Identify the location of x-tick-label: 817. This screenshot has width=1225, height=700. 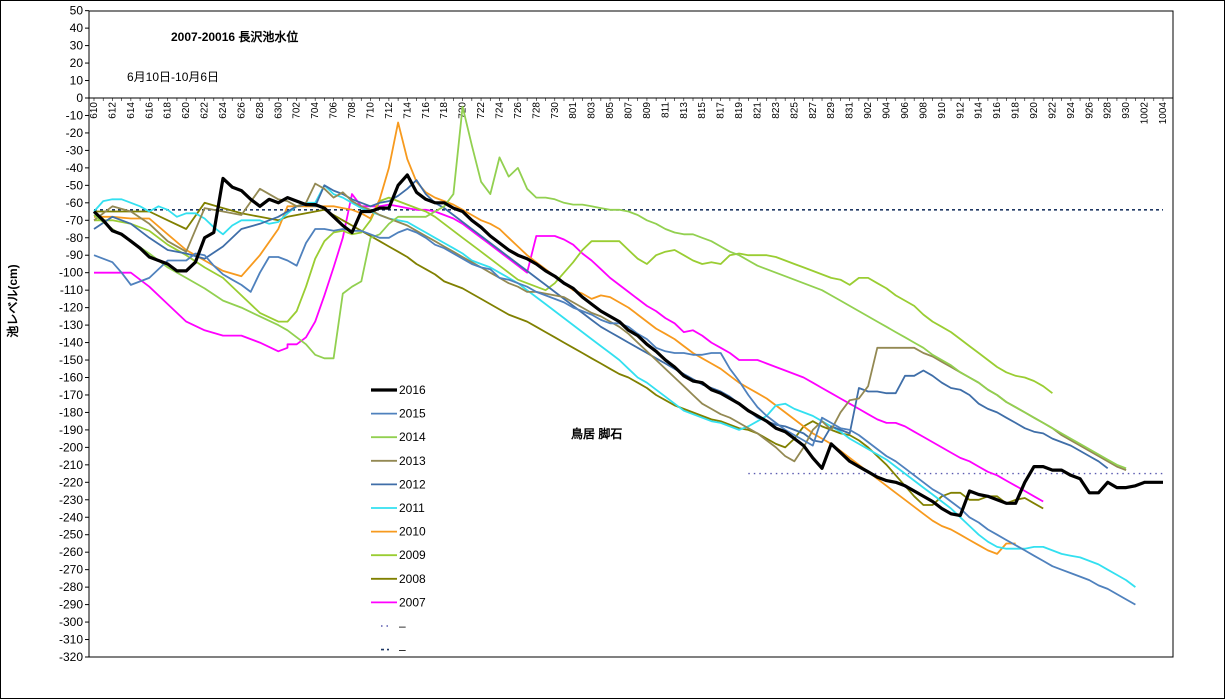
(721, 110).